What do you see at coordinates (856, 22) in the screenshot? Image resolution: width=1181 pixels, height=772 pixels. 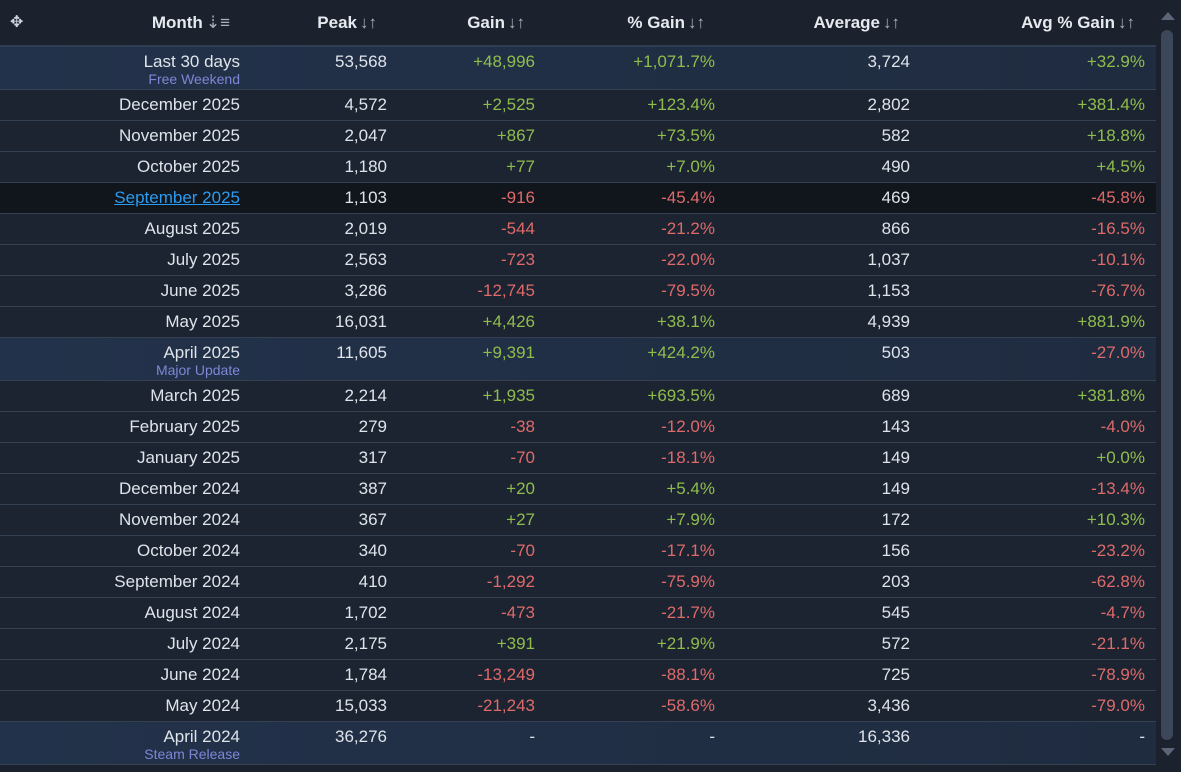 I see `column-average: Average ↓↑` at bounding box center [856, 22].